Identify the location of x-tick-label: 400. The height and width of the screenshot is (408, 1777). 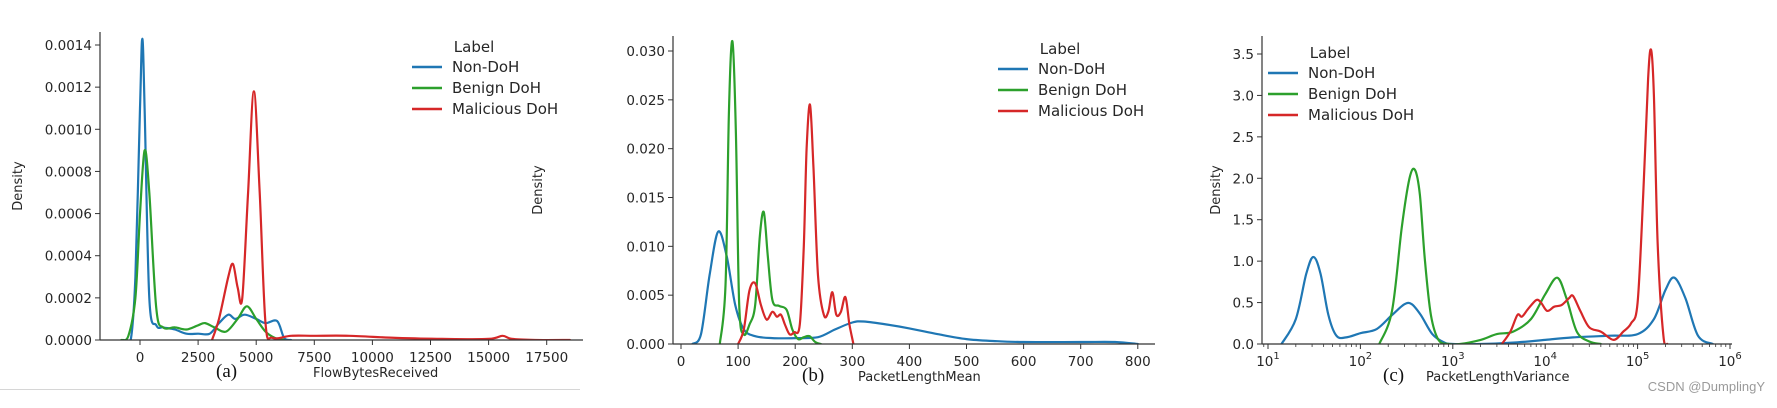
(910, 362).